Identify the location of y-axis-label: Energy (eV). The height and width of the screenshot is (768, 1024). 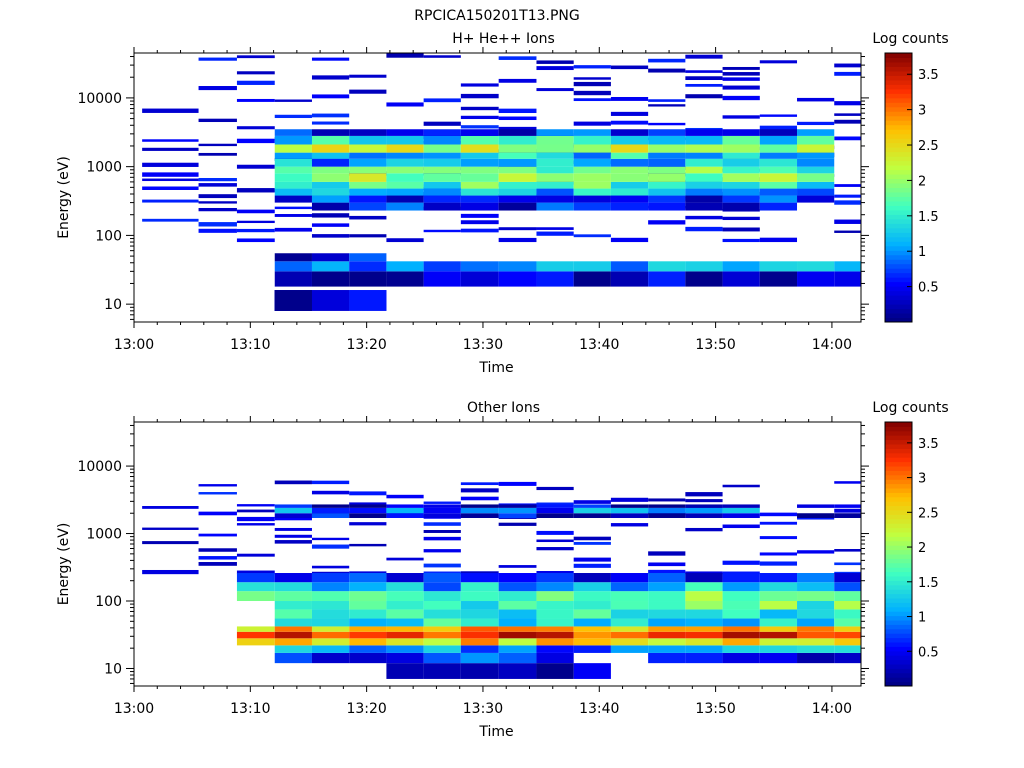
(64, 564).